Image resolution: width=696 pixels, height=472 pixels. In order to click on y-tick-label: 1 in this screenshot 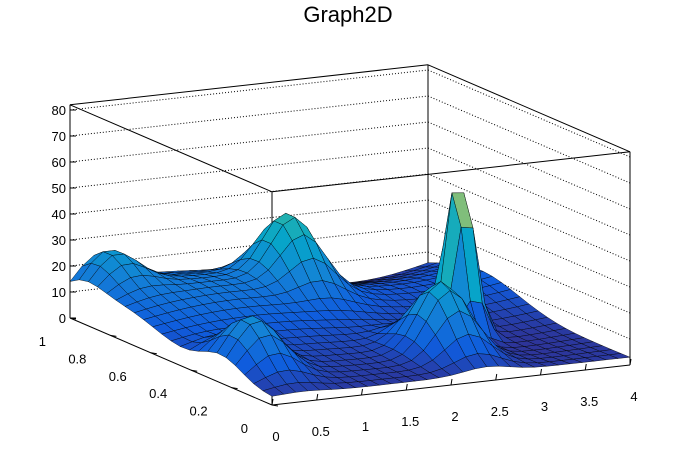, I will do `click(42, 341)`.